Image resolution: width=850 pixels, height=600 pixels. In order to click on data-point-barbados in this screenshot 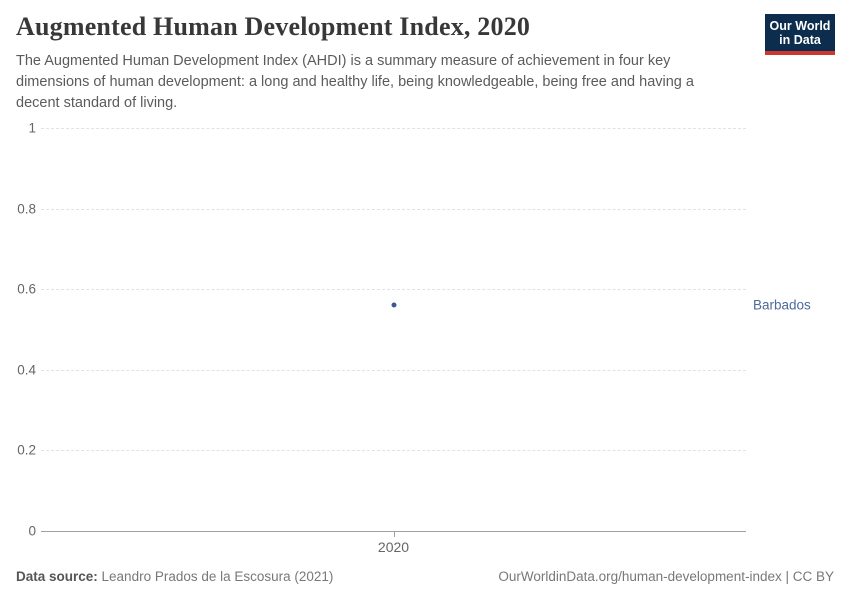, I will do `click(393, 305)`.